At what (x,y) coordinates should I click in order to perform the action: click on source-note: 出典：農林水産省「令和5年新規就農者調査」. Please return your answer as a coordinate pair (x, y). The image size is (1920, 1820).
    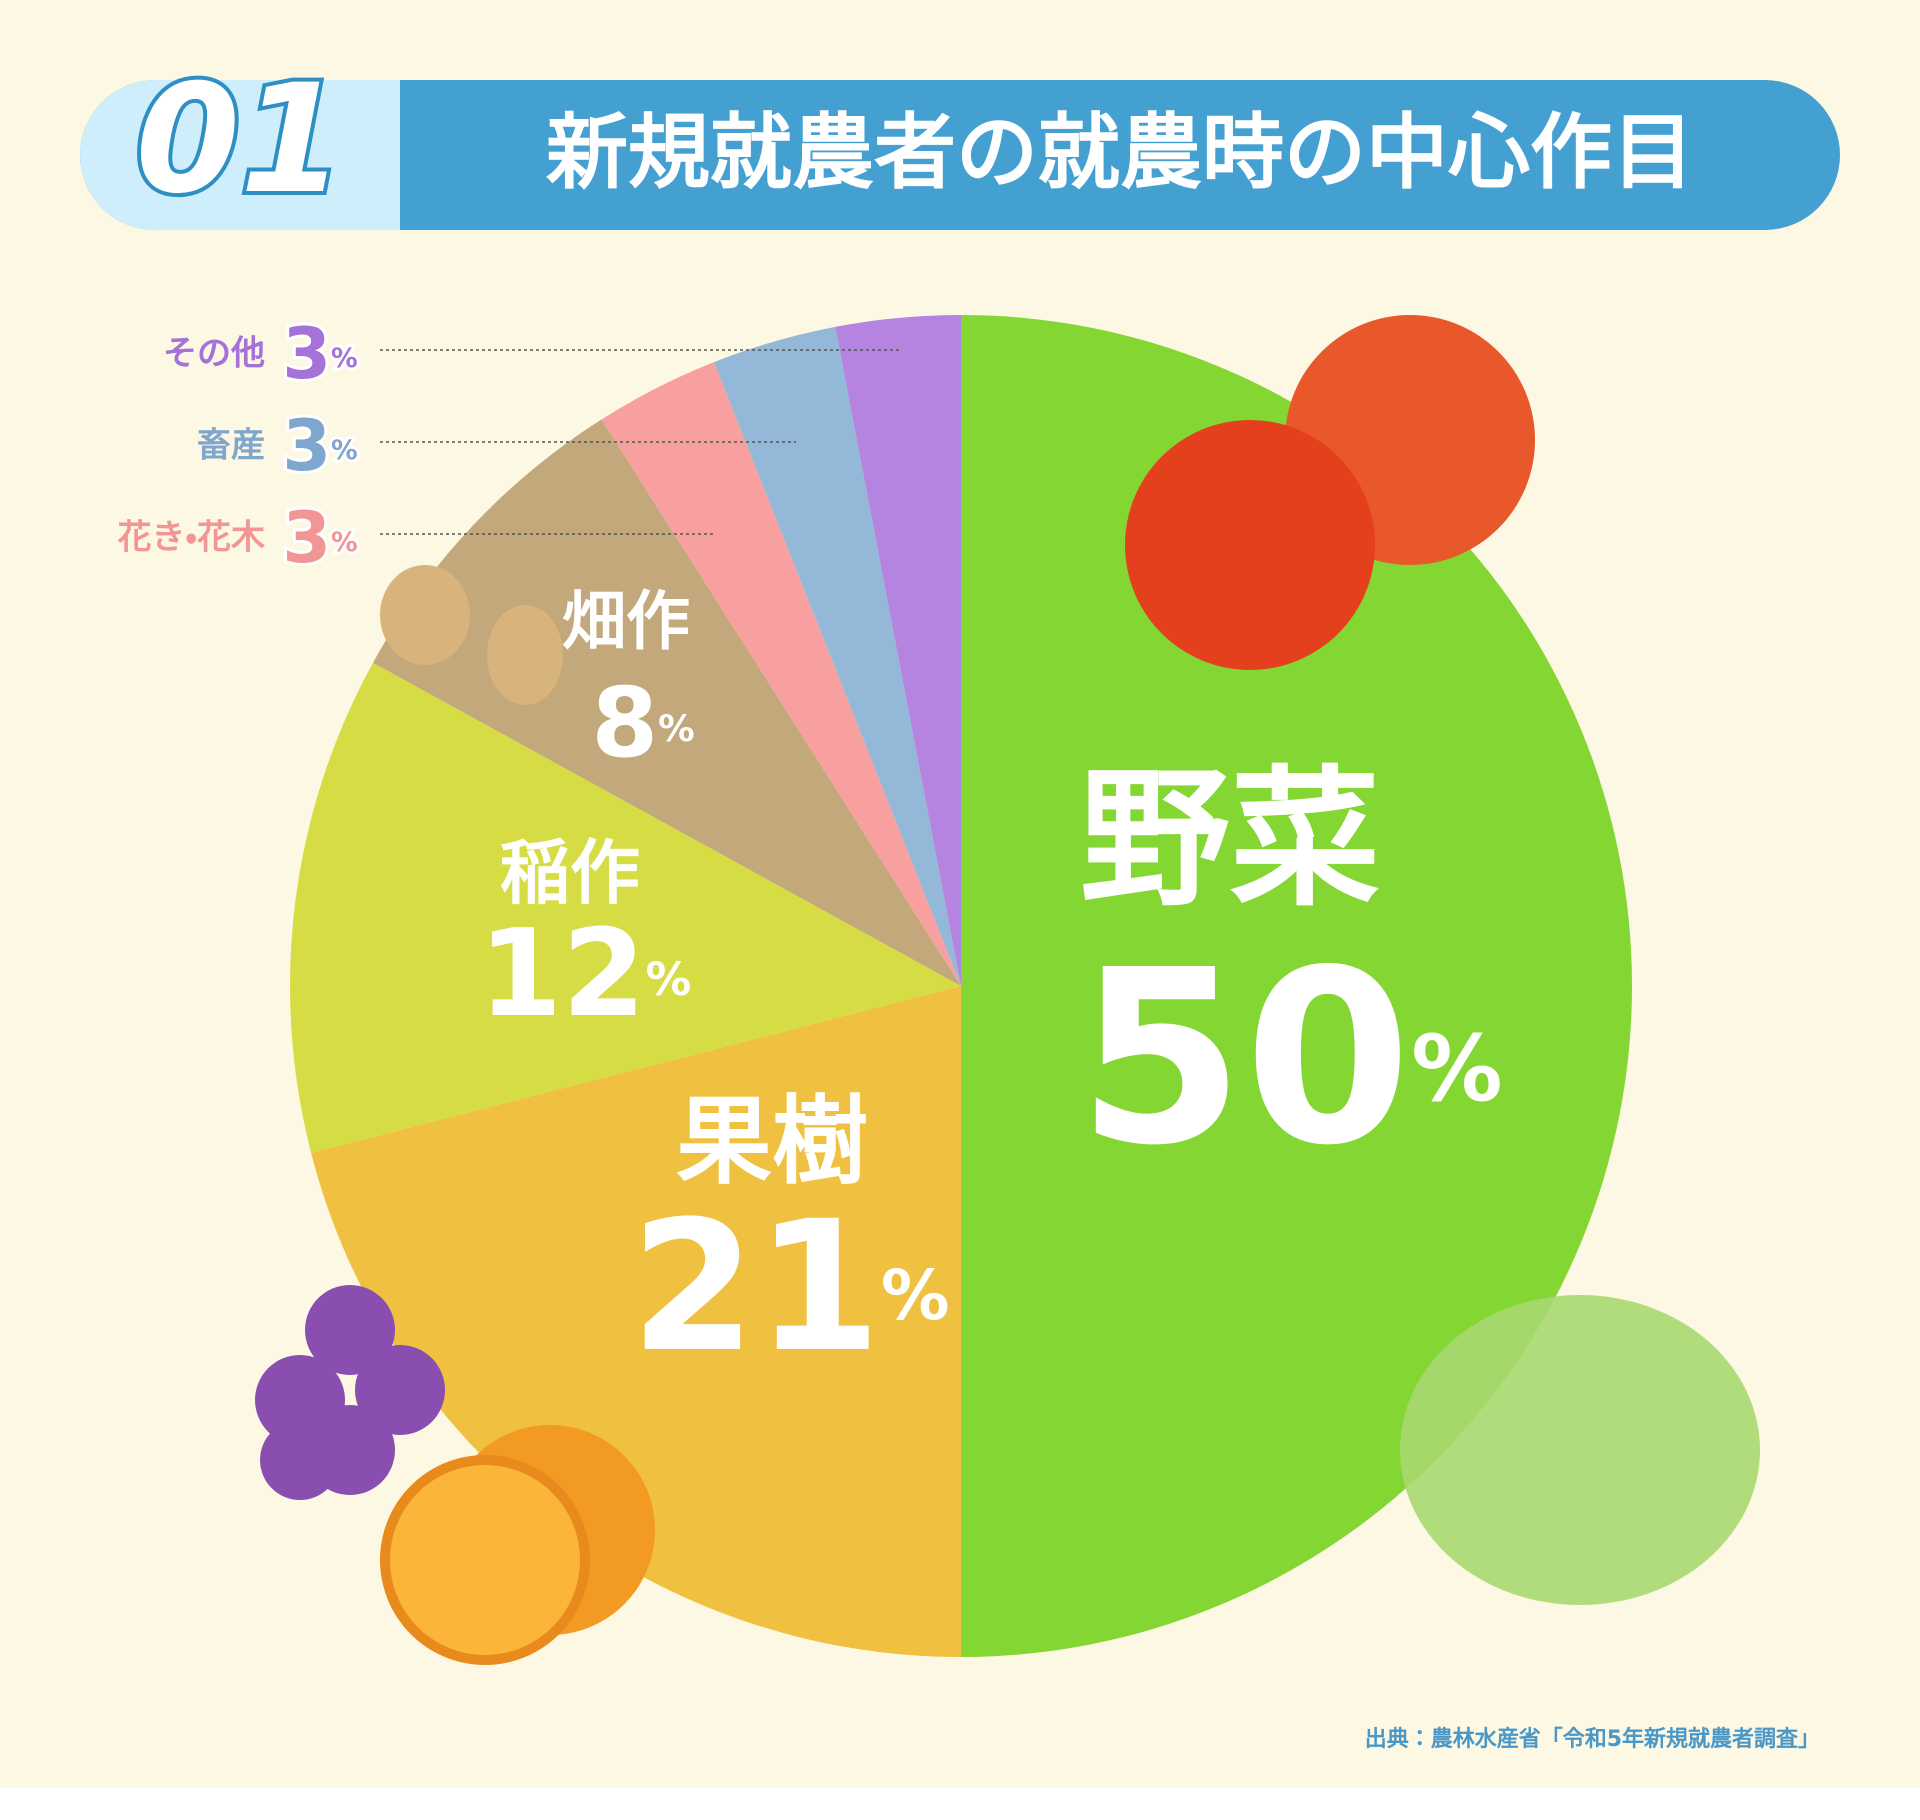
    Looking at the image, I should click on (1592, 1739).